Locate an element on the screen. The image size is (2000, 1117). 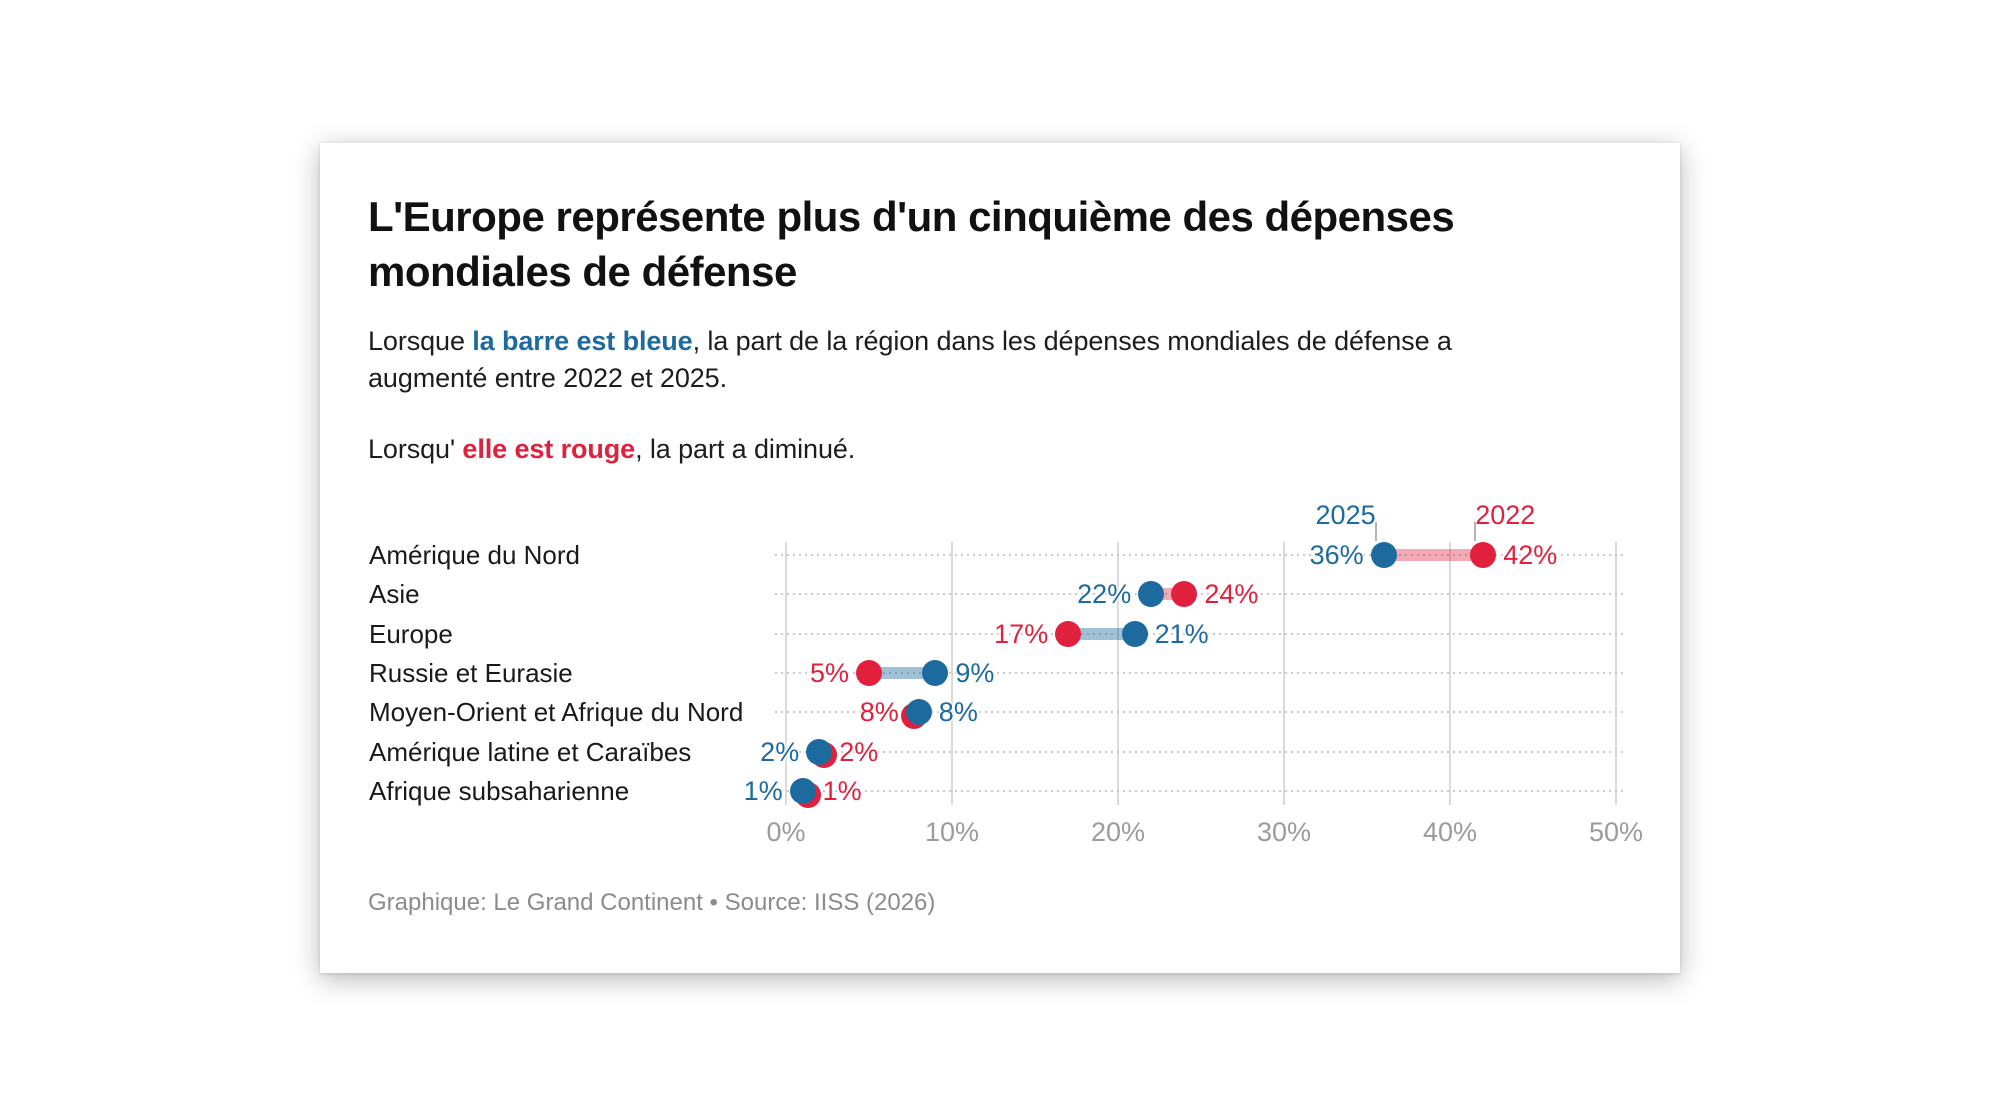
x-axis-tick-label: 30% is located at coordinates (1284, 832).